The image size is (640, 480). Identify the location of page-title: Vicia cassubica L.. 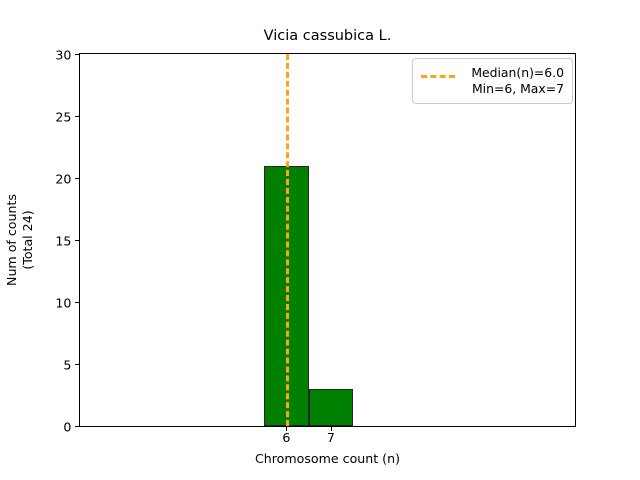
(327, 36).